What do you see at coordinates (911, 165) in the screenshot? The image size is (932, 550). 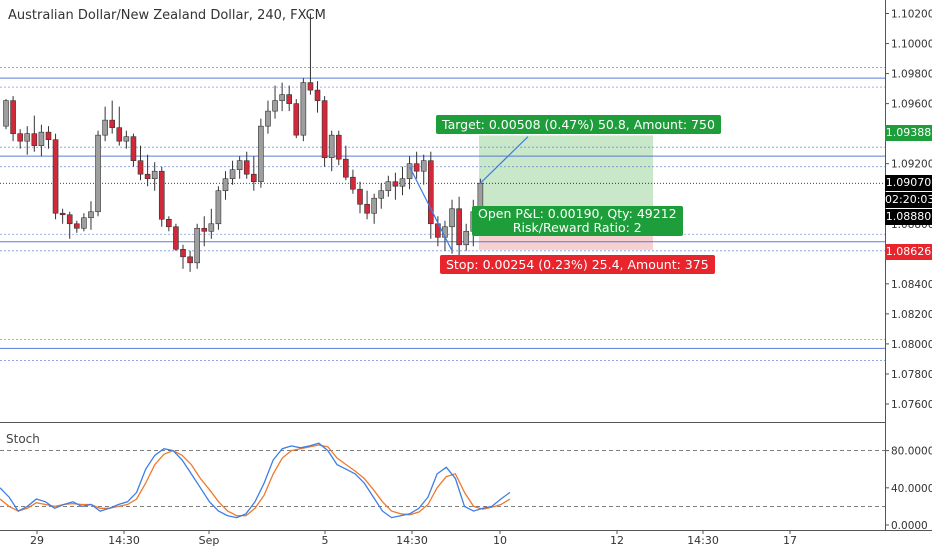 I see `y-tick-label: 1.09200` at bounding box center [911, 165].